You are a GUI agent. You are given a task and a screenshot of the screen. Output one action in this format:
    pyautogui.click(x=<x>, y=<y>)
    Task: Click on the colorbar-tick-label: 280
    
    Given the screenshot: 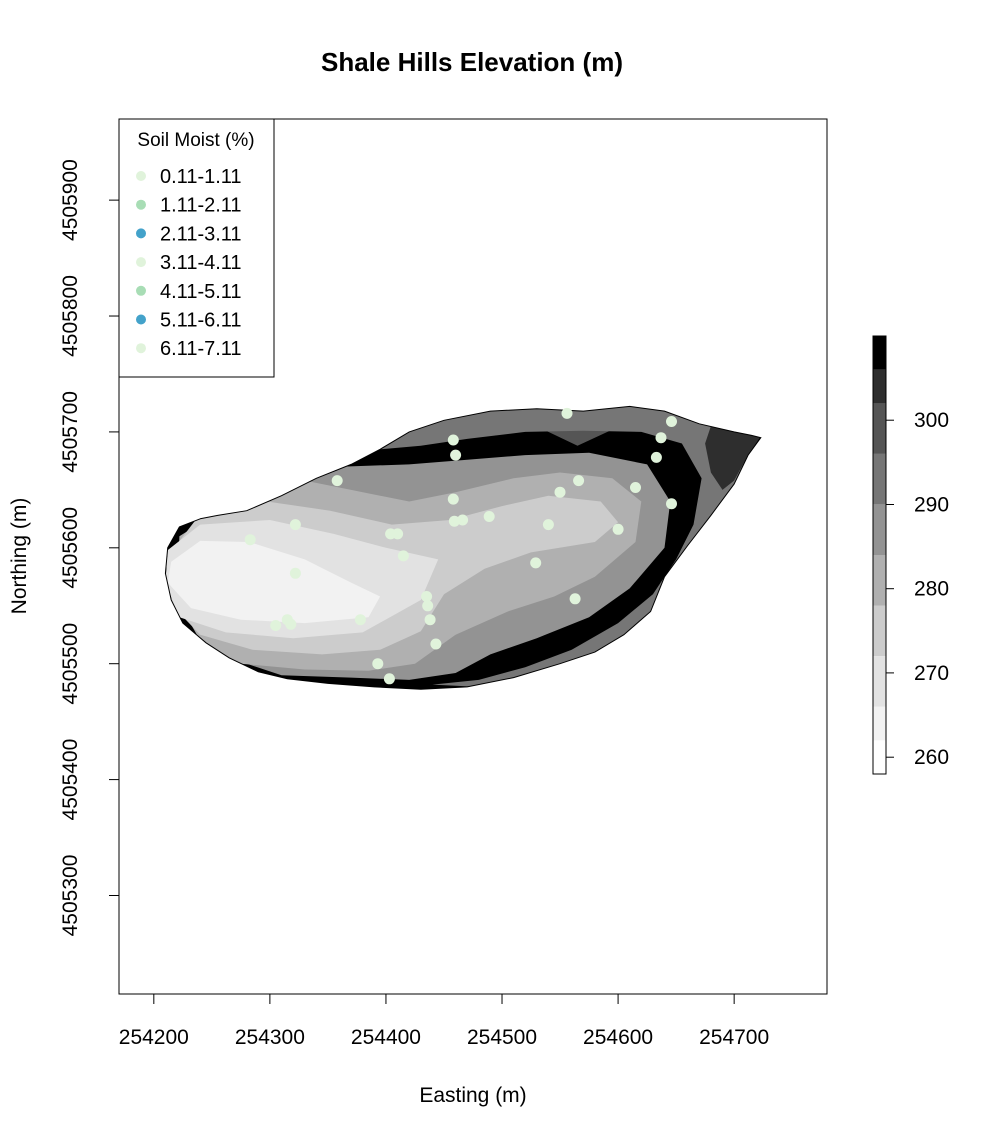 What is the action you would take?
    pyautogui.click(x=931, y=589)
    